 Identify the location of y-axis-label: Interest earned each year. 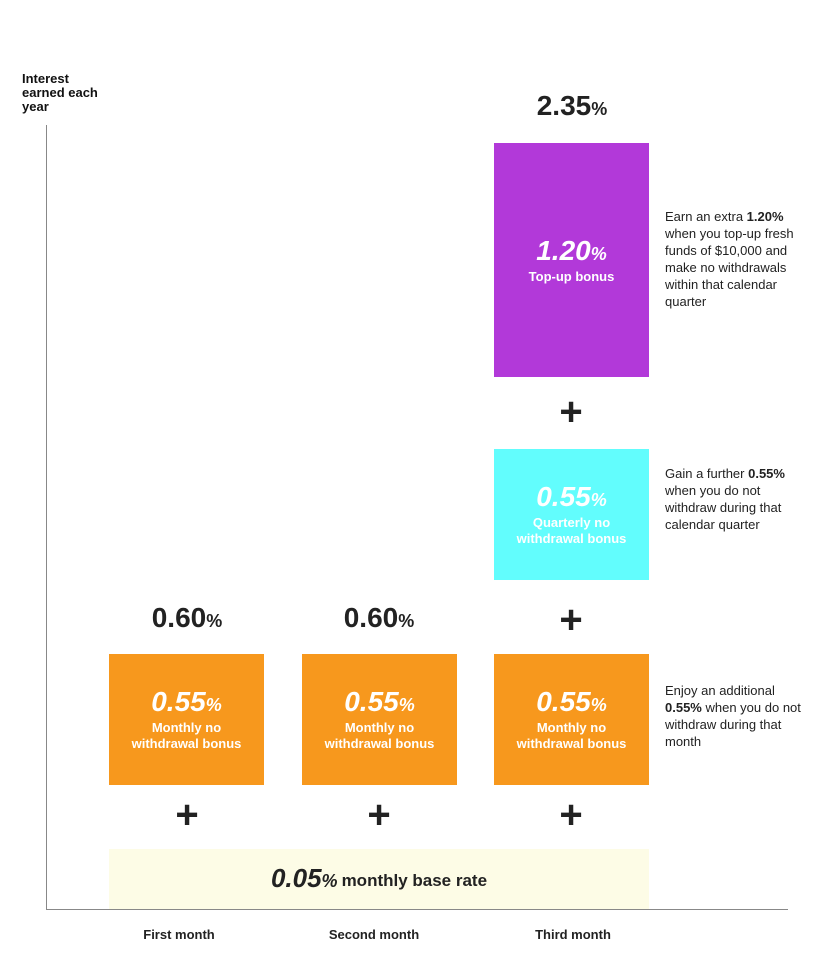
(60, 92).